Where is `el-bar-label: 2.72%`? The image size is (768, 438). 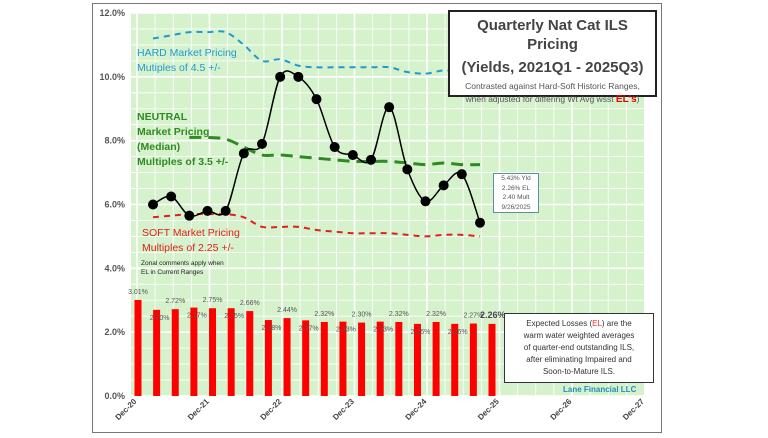
el-bar-label: 2.72% is located at coordinates (175, 301).